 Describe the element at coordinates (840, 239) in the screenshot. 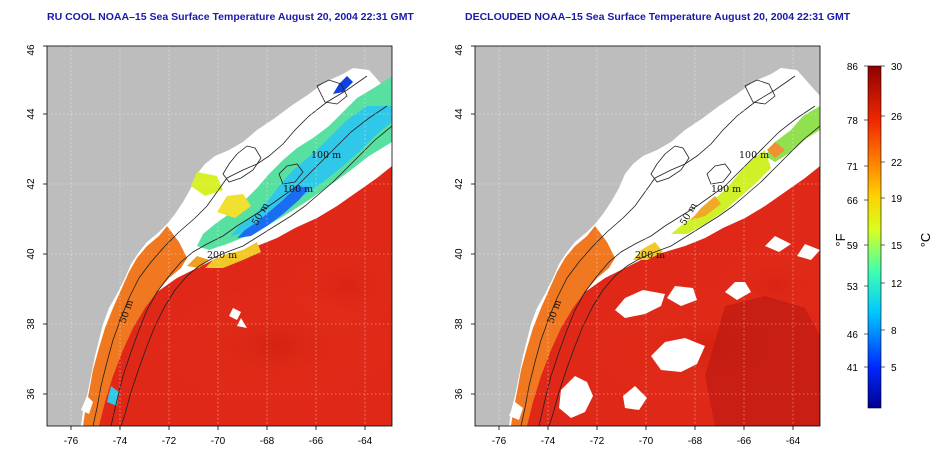

I see `colorbar-unit-fahrenheit: °F` at that location.